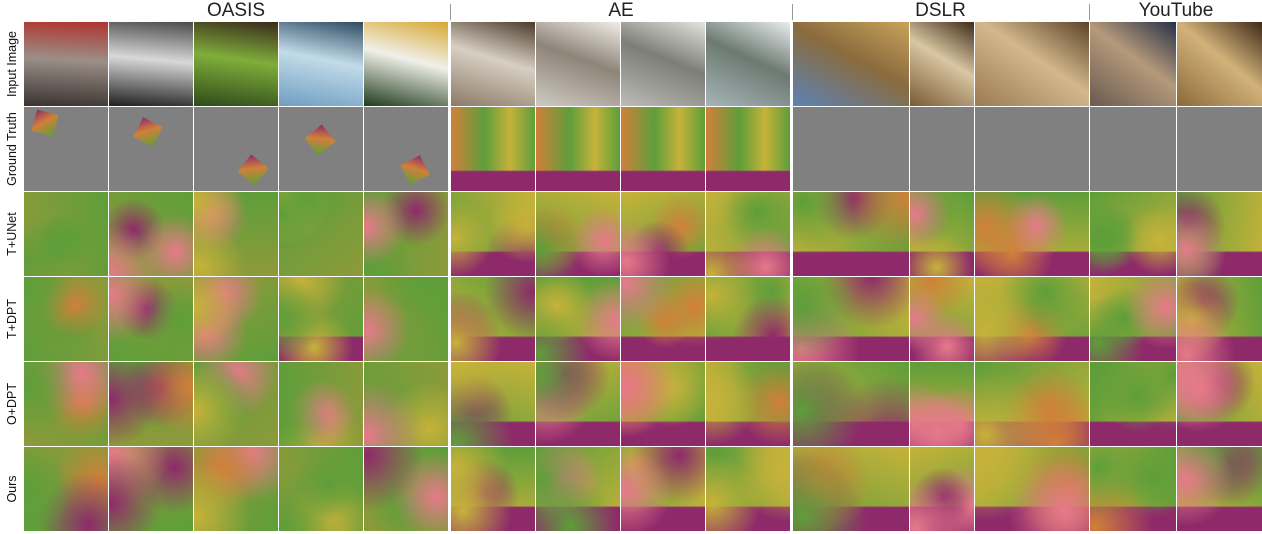  I want to click on row-label-ours: Ours, so click(12, 489).